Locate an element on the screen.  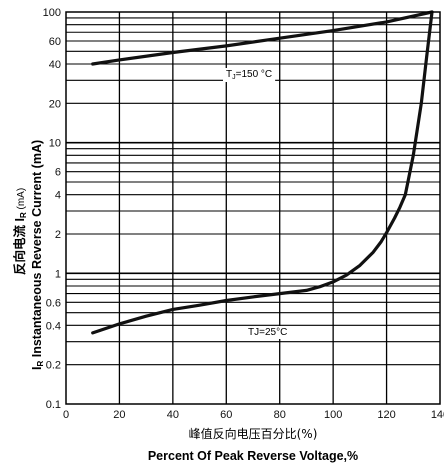
x-tick-label: 20 is located at coordinates (119, 415).